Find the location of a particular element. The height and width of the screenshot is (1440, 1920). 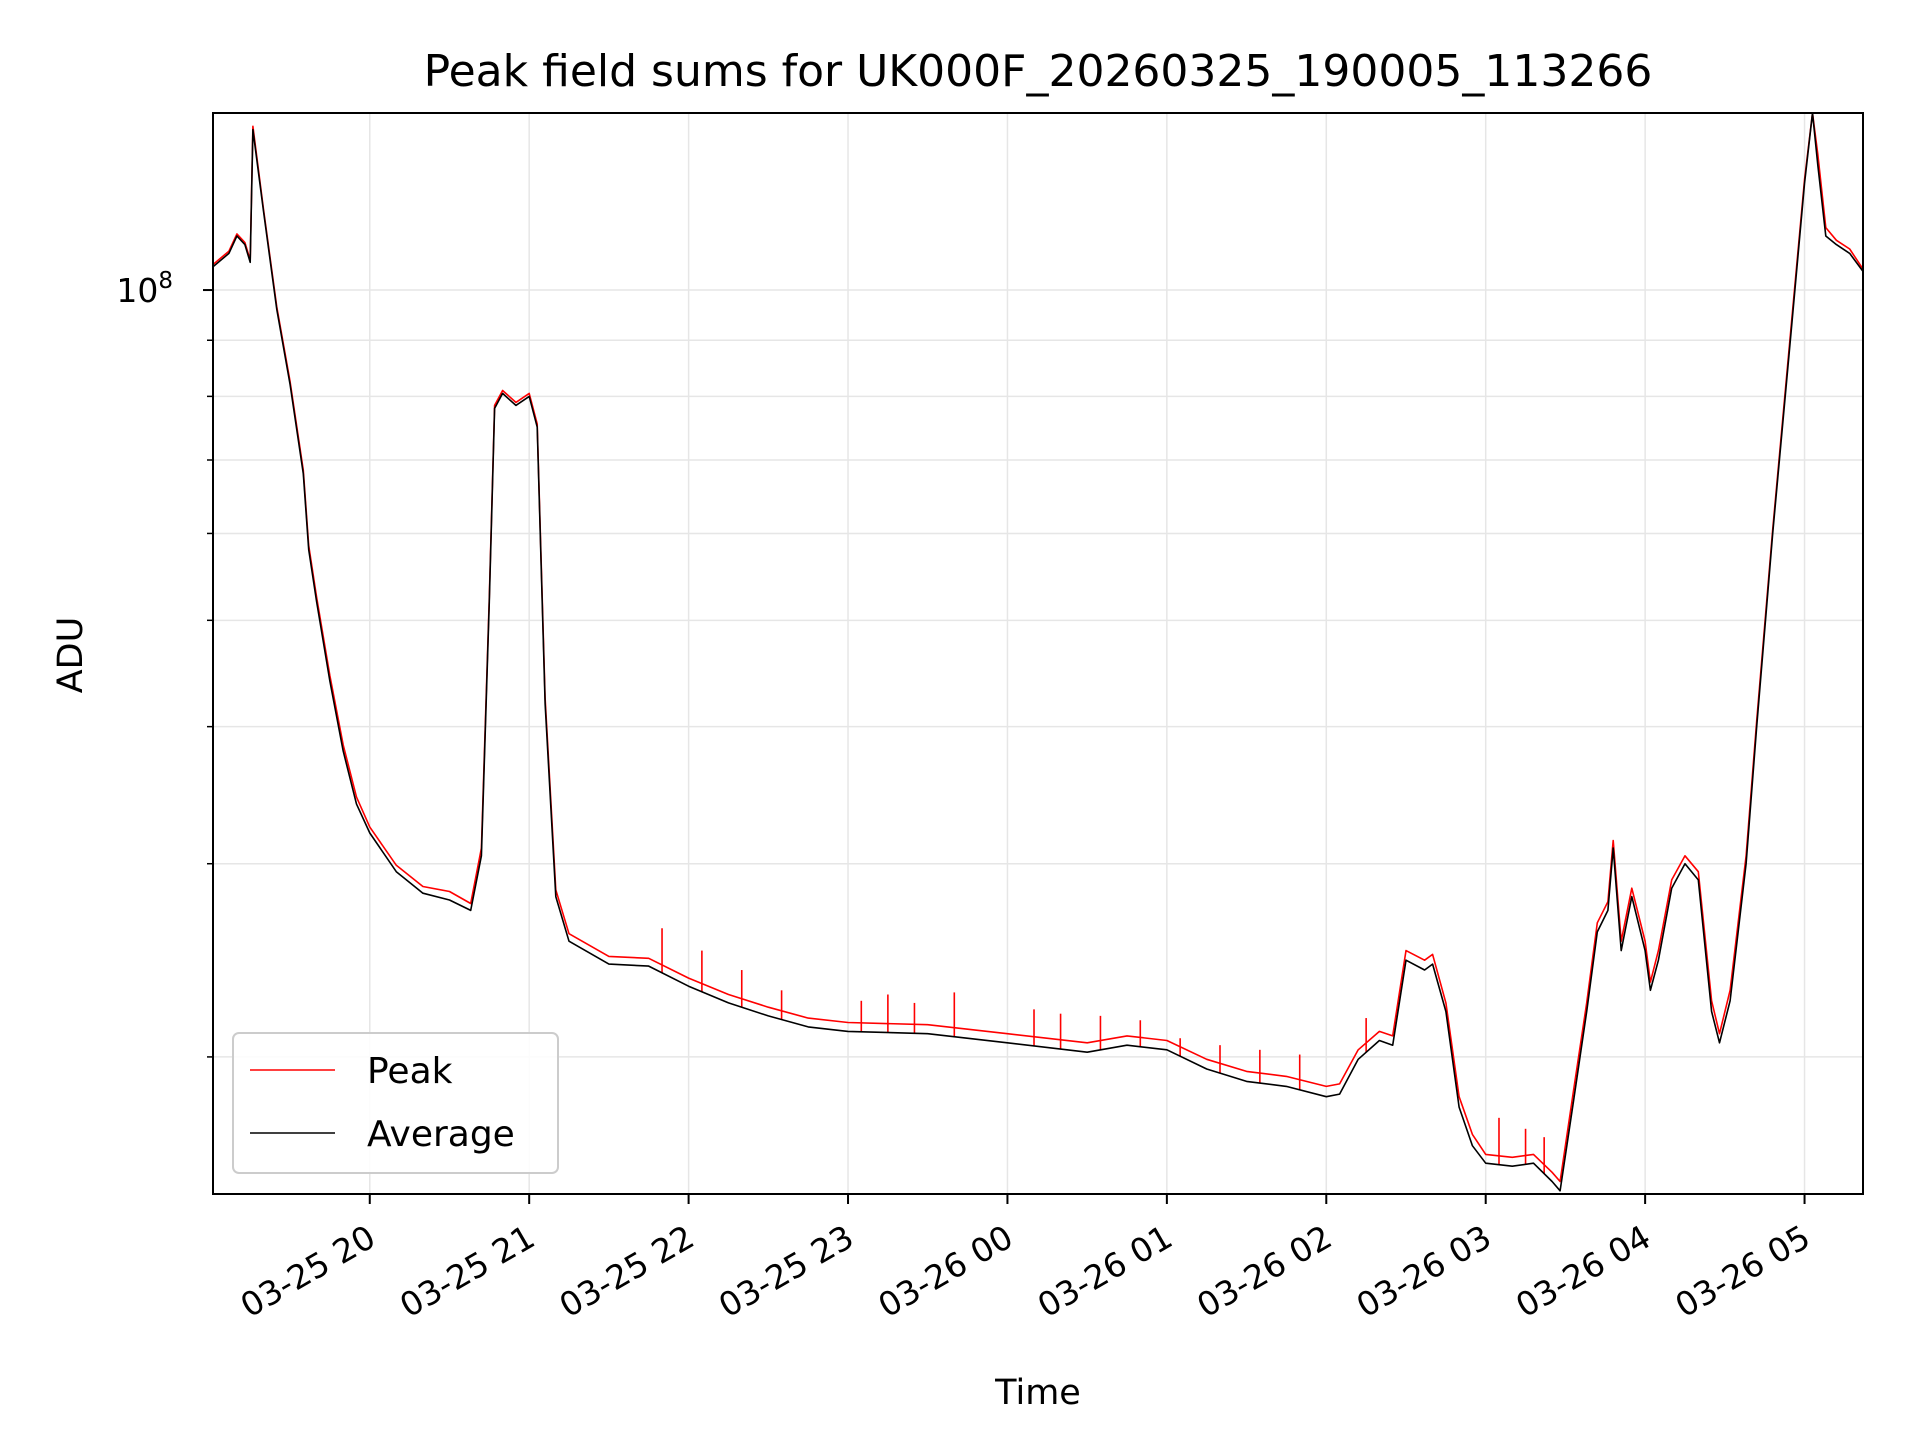

legend-average-label: Average is located at coordinates (441, 1134).